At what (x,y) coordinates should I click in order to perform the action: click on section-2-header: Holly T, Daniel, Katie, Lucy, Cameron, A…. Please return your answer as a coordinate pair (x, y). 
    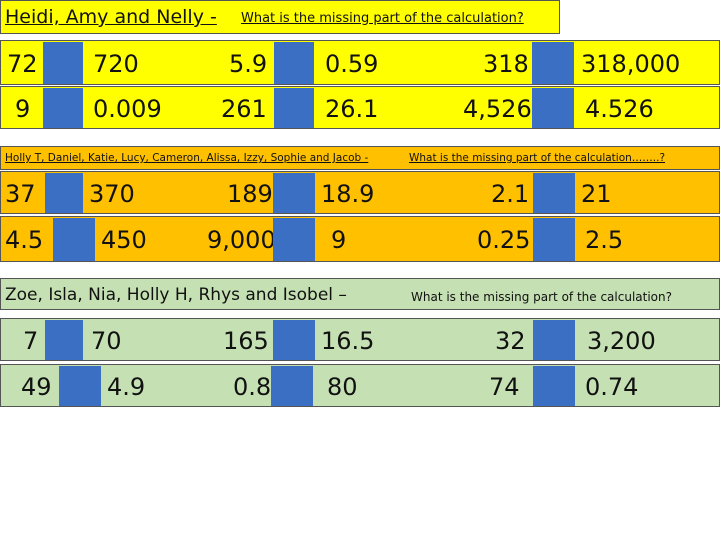
    Looking at the image, I should click on (360, 158).